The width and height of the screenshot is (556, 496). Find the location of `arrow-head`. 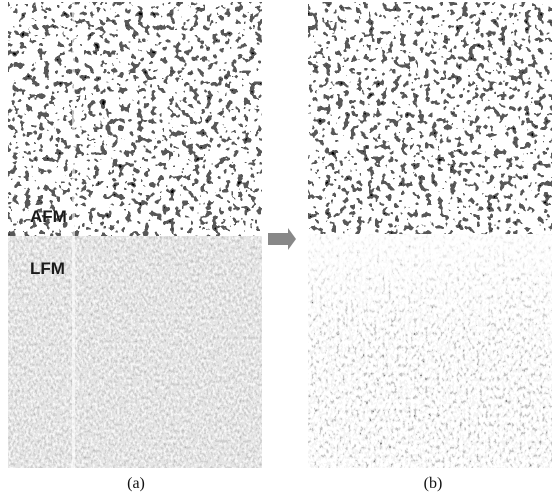

arrow-head is located at coordinates (292, 239).